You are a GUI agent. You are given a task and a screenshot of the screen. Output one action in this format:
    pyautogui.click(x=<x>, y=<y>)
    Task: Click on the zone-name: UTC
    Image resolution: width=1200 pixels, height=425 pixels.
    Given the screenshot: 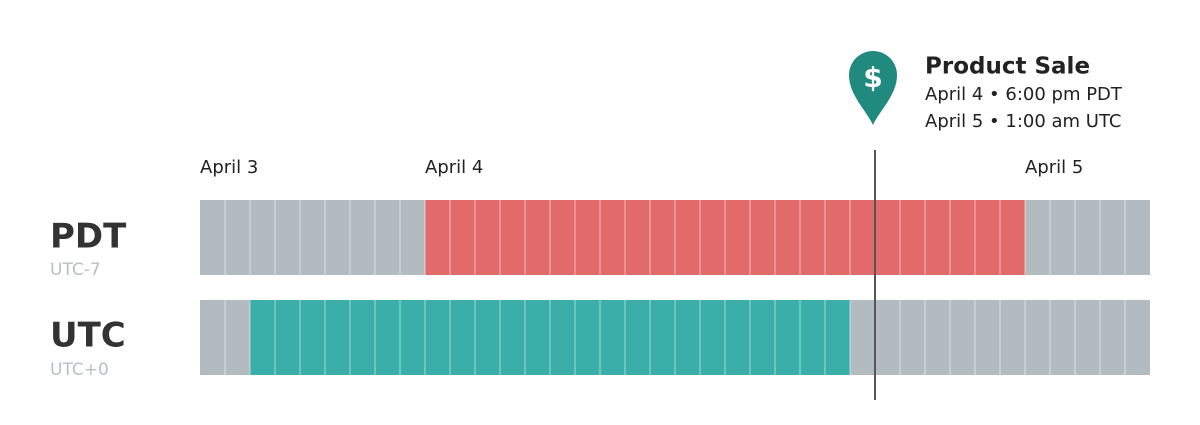 What is the action you would take?
    pyautogui.click(x=88, y=336)
    